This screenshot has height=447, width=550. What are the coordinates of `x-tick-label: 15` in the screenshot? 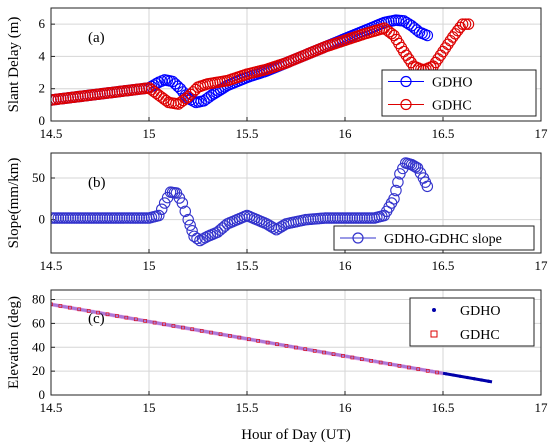 It's located at (149, 265).